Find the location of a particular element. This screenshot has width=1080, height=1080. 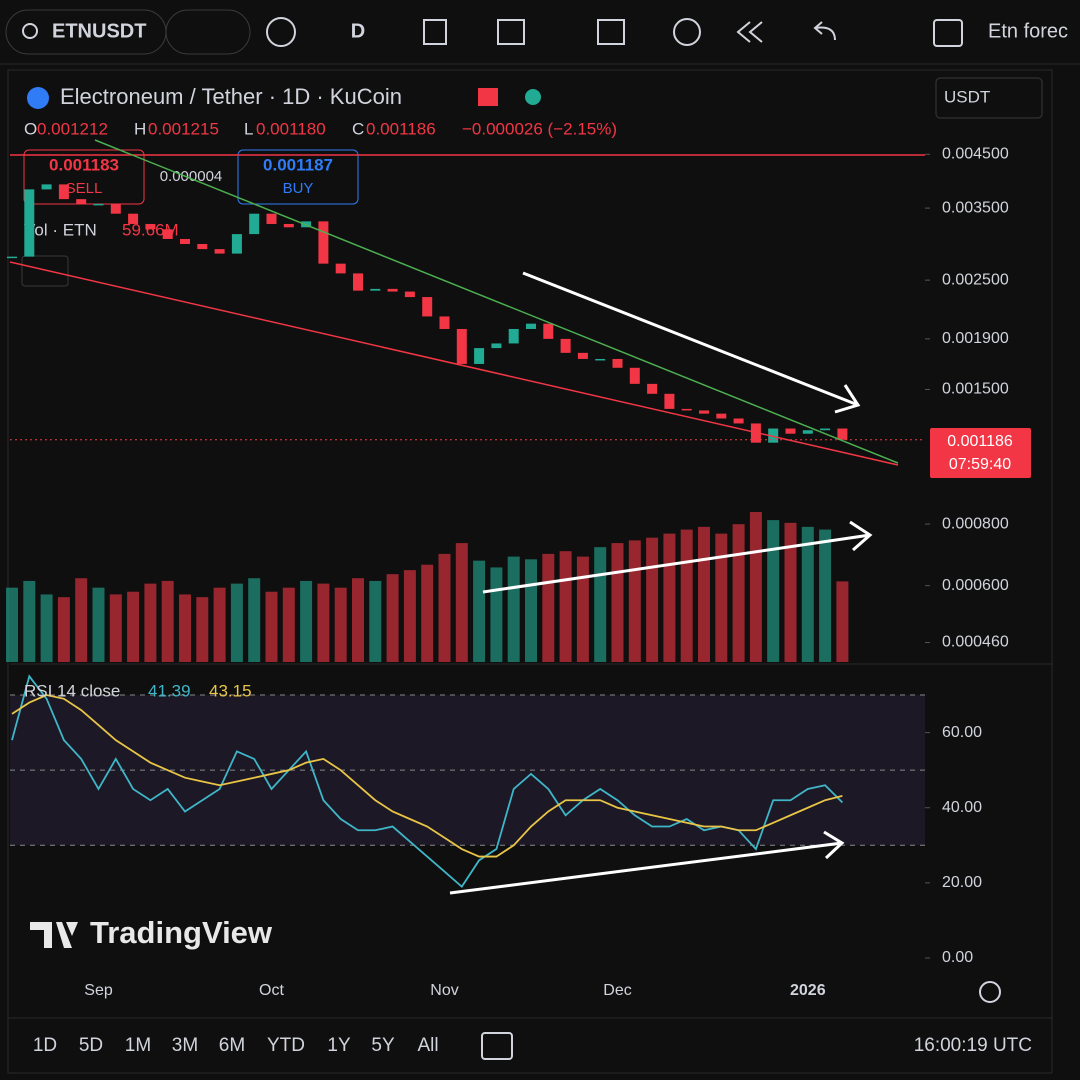

x-tick-label: 2026 is located at coordinates (808, 990).